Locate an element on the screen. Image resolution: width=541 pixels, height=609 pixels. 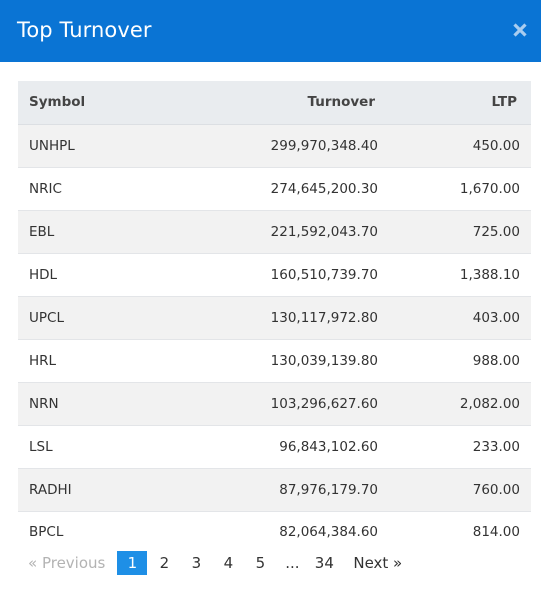
page-number-34: 34 is located at coordinates (324, 563).